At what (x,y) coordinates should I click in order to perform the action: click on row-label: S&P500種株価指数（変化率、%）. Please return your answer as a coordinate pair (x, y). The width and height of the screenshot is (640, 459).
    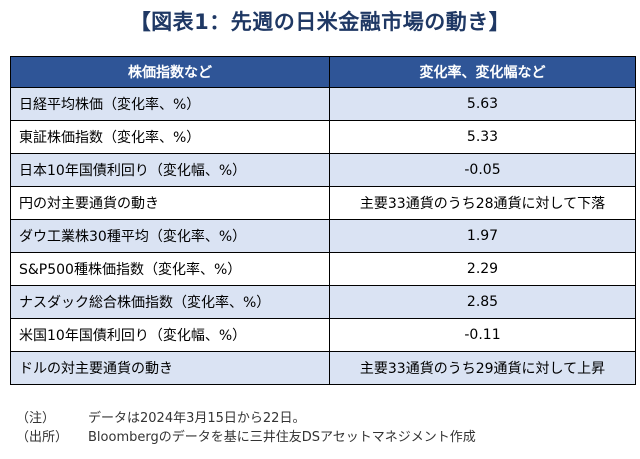
    Looking at the image, I should click on (170, 269).